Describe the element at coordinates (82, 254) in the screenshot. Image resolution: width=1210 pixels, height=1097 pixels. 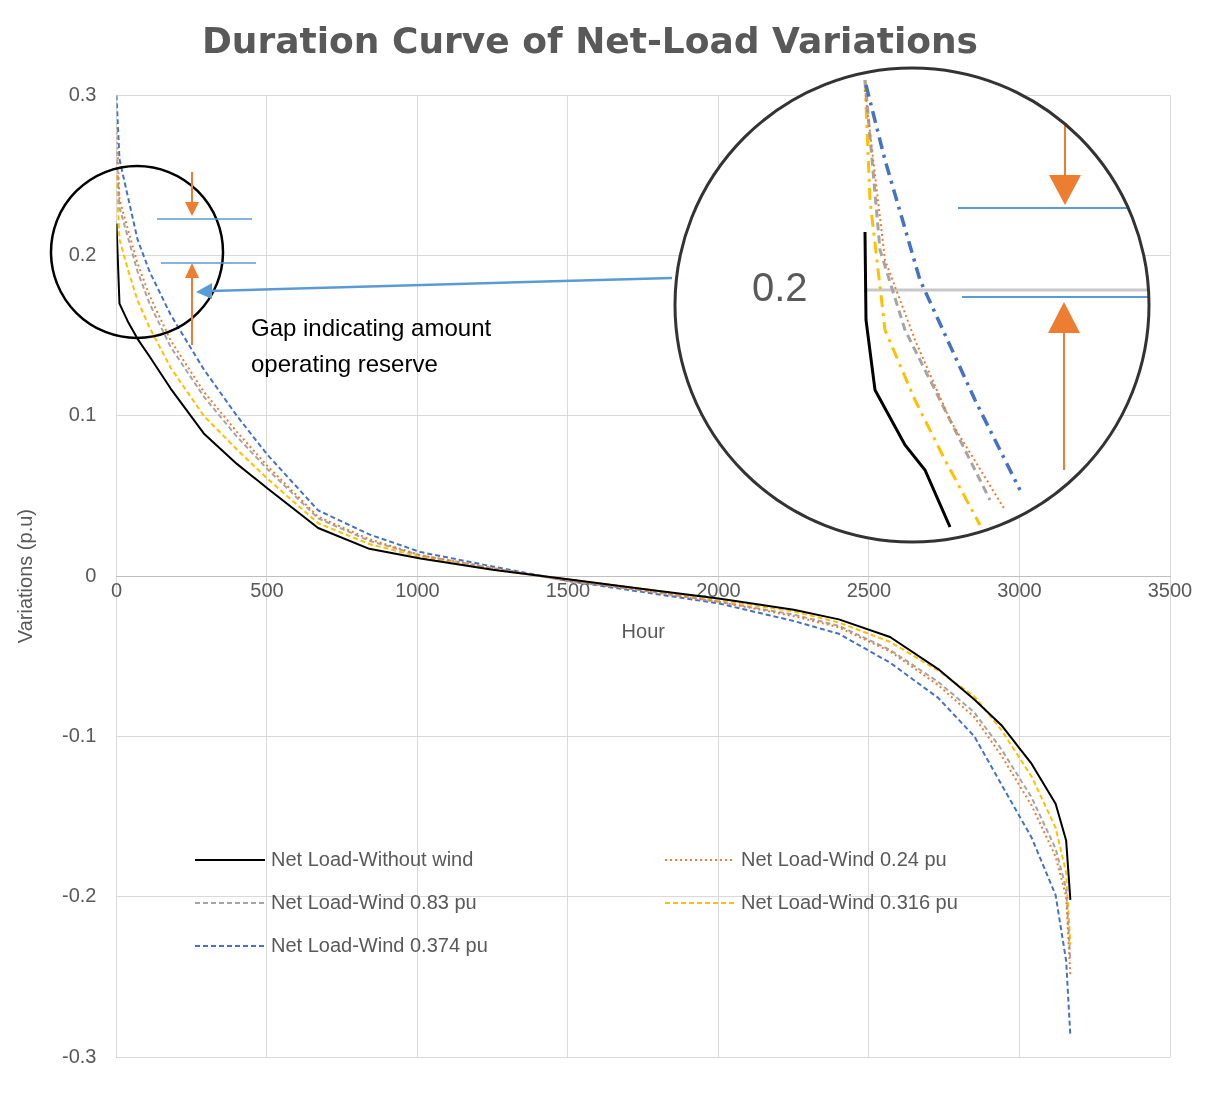
I see `y-tick-label: 0.2` at that location.